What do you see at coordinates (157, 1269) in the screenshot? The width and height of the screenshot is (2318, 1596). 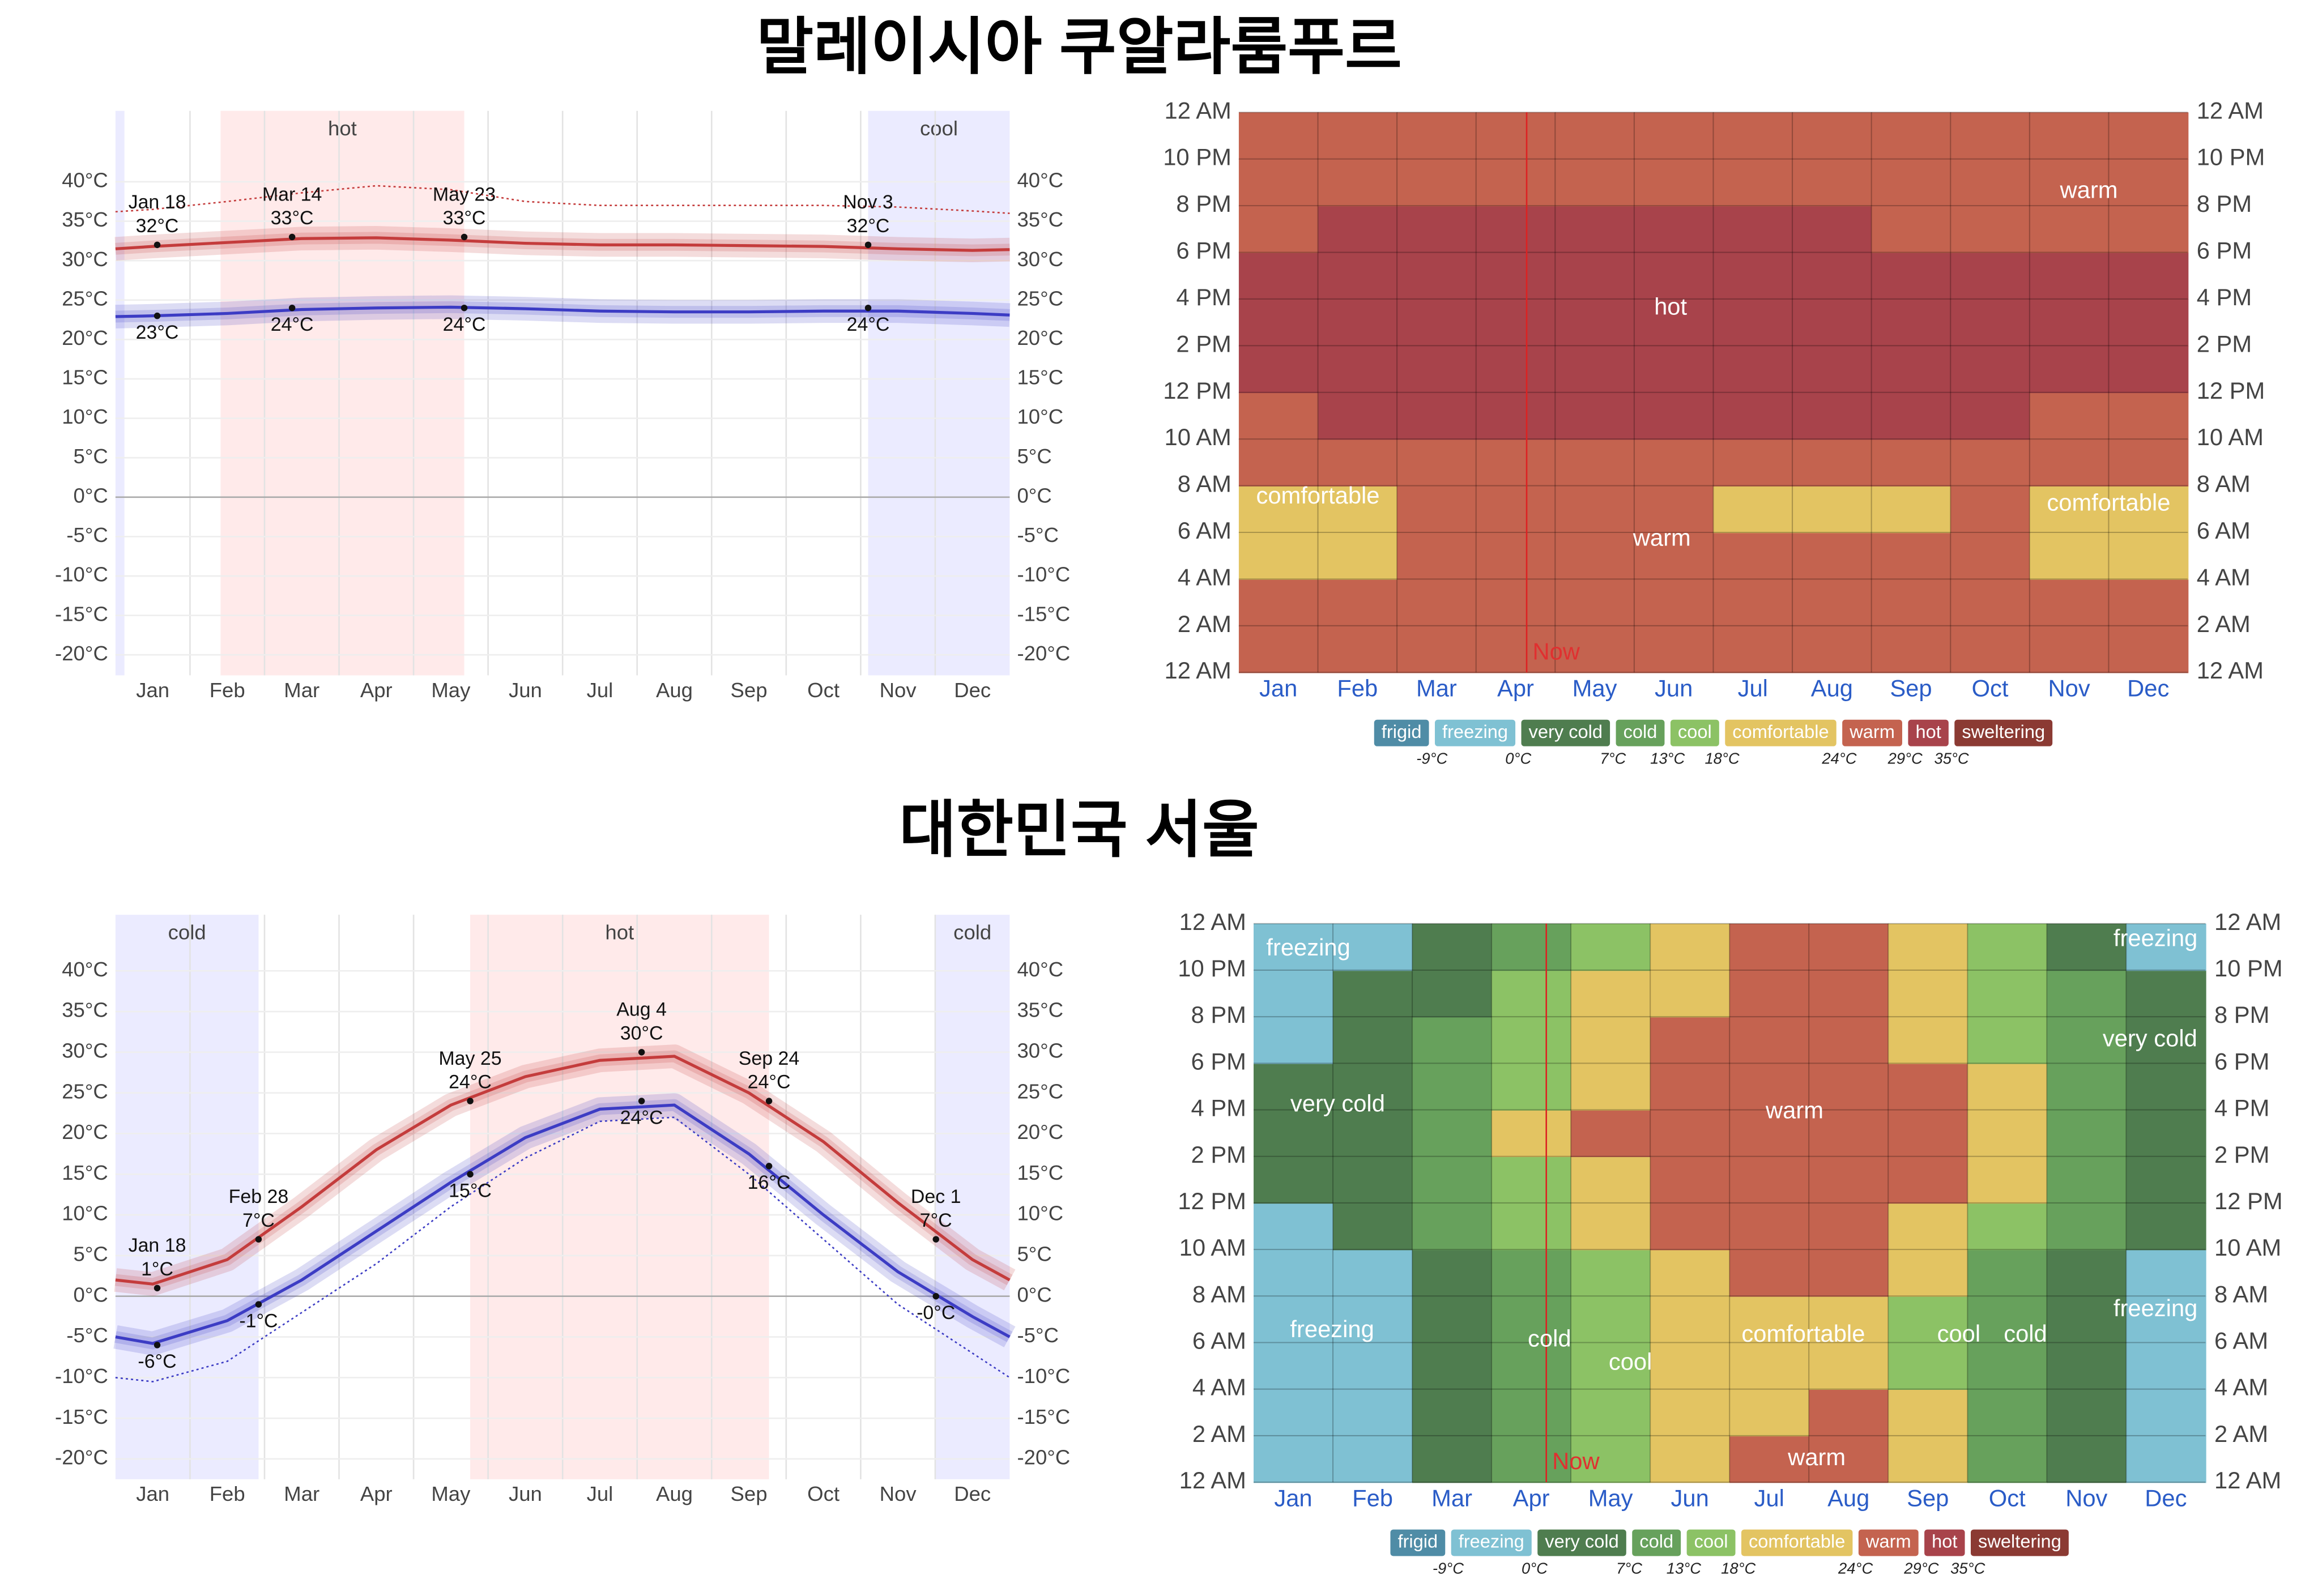 I see `annotation-value: 1°C` at bounding box center [157, 1269].